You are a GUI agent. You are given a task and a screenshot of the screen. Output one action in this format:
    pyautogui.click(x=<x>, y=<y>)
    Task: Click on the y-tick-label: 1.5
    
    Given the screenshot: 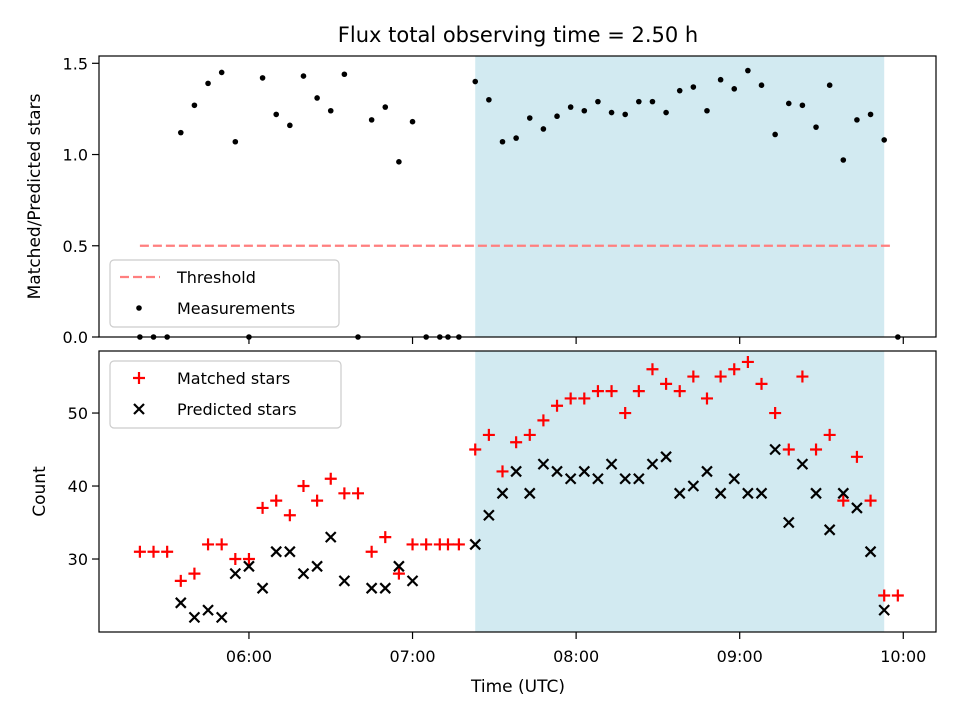 What is the action you would take?
    pyautogui.click(x=75, y=63)
    